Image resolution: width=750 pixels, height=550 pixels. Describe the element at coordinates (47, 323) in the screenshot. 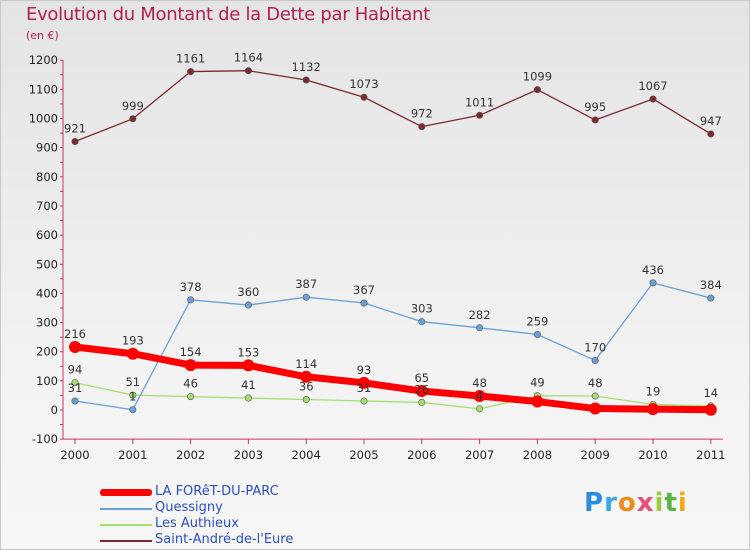

I see `y-tick-label: 300` at that location.